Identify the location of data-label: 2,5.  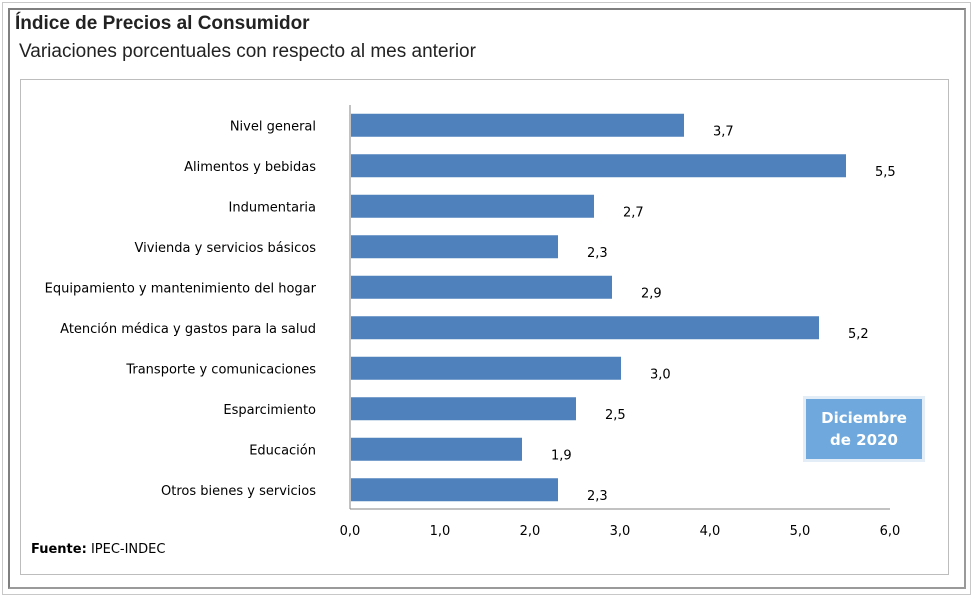
(615, 415).